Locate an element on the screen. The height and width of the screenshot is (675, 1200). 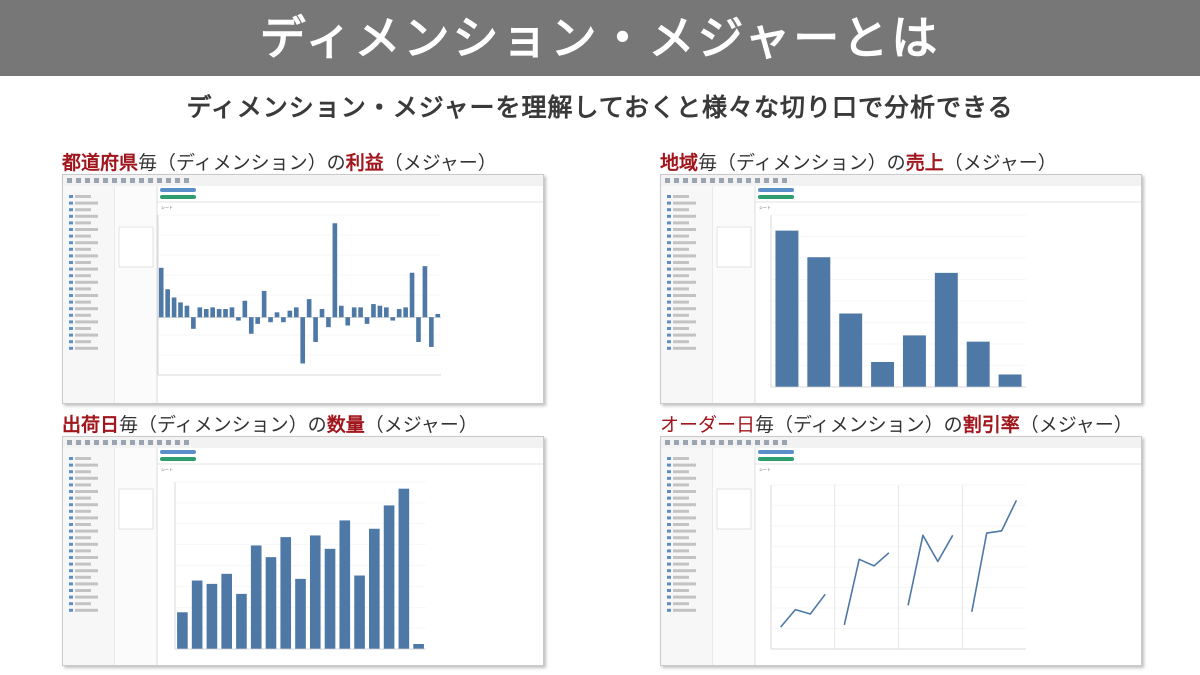
title-middle: 毎（ディメンション）の is located at coordinates (802, 163).